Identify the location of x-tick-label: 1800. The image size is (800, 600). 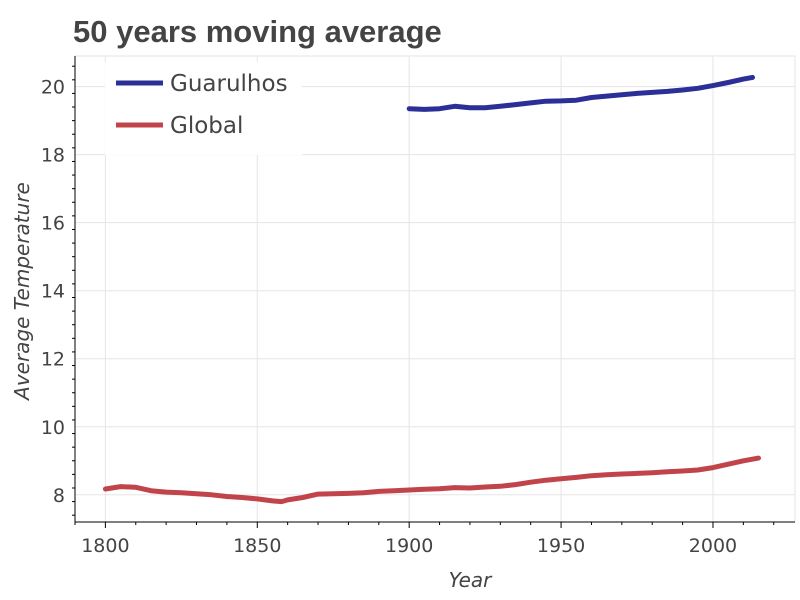
(105, 546).